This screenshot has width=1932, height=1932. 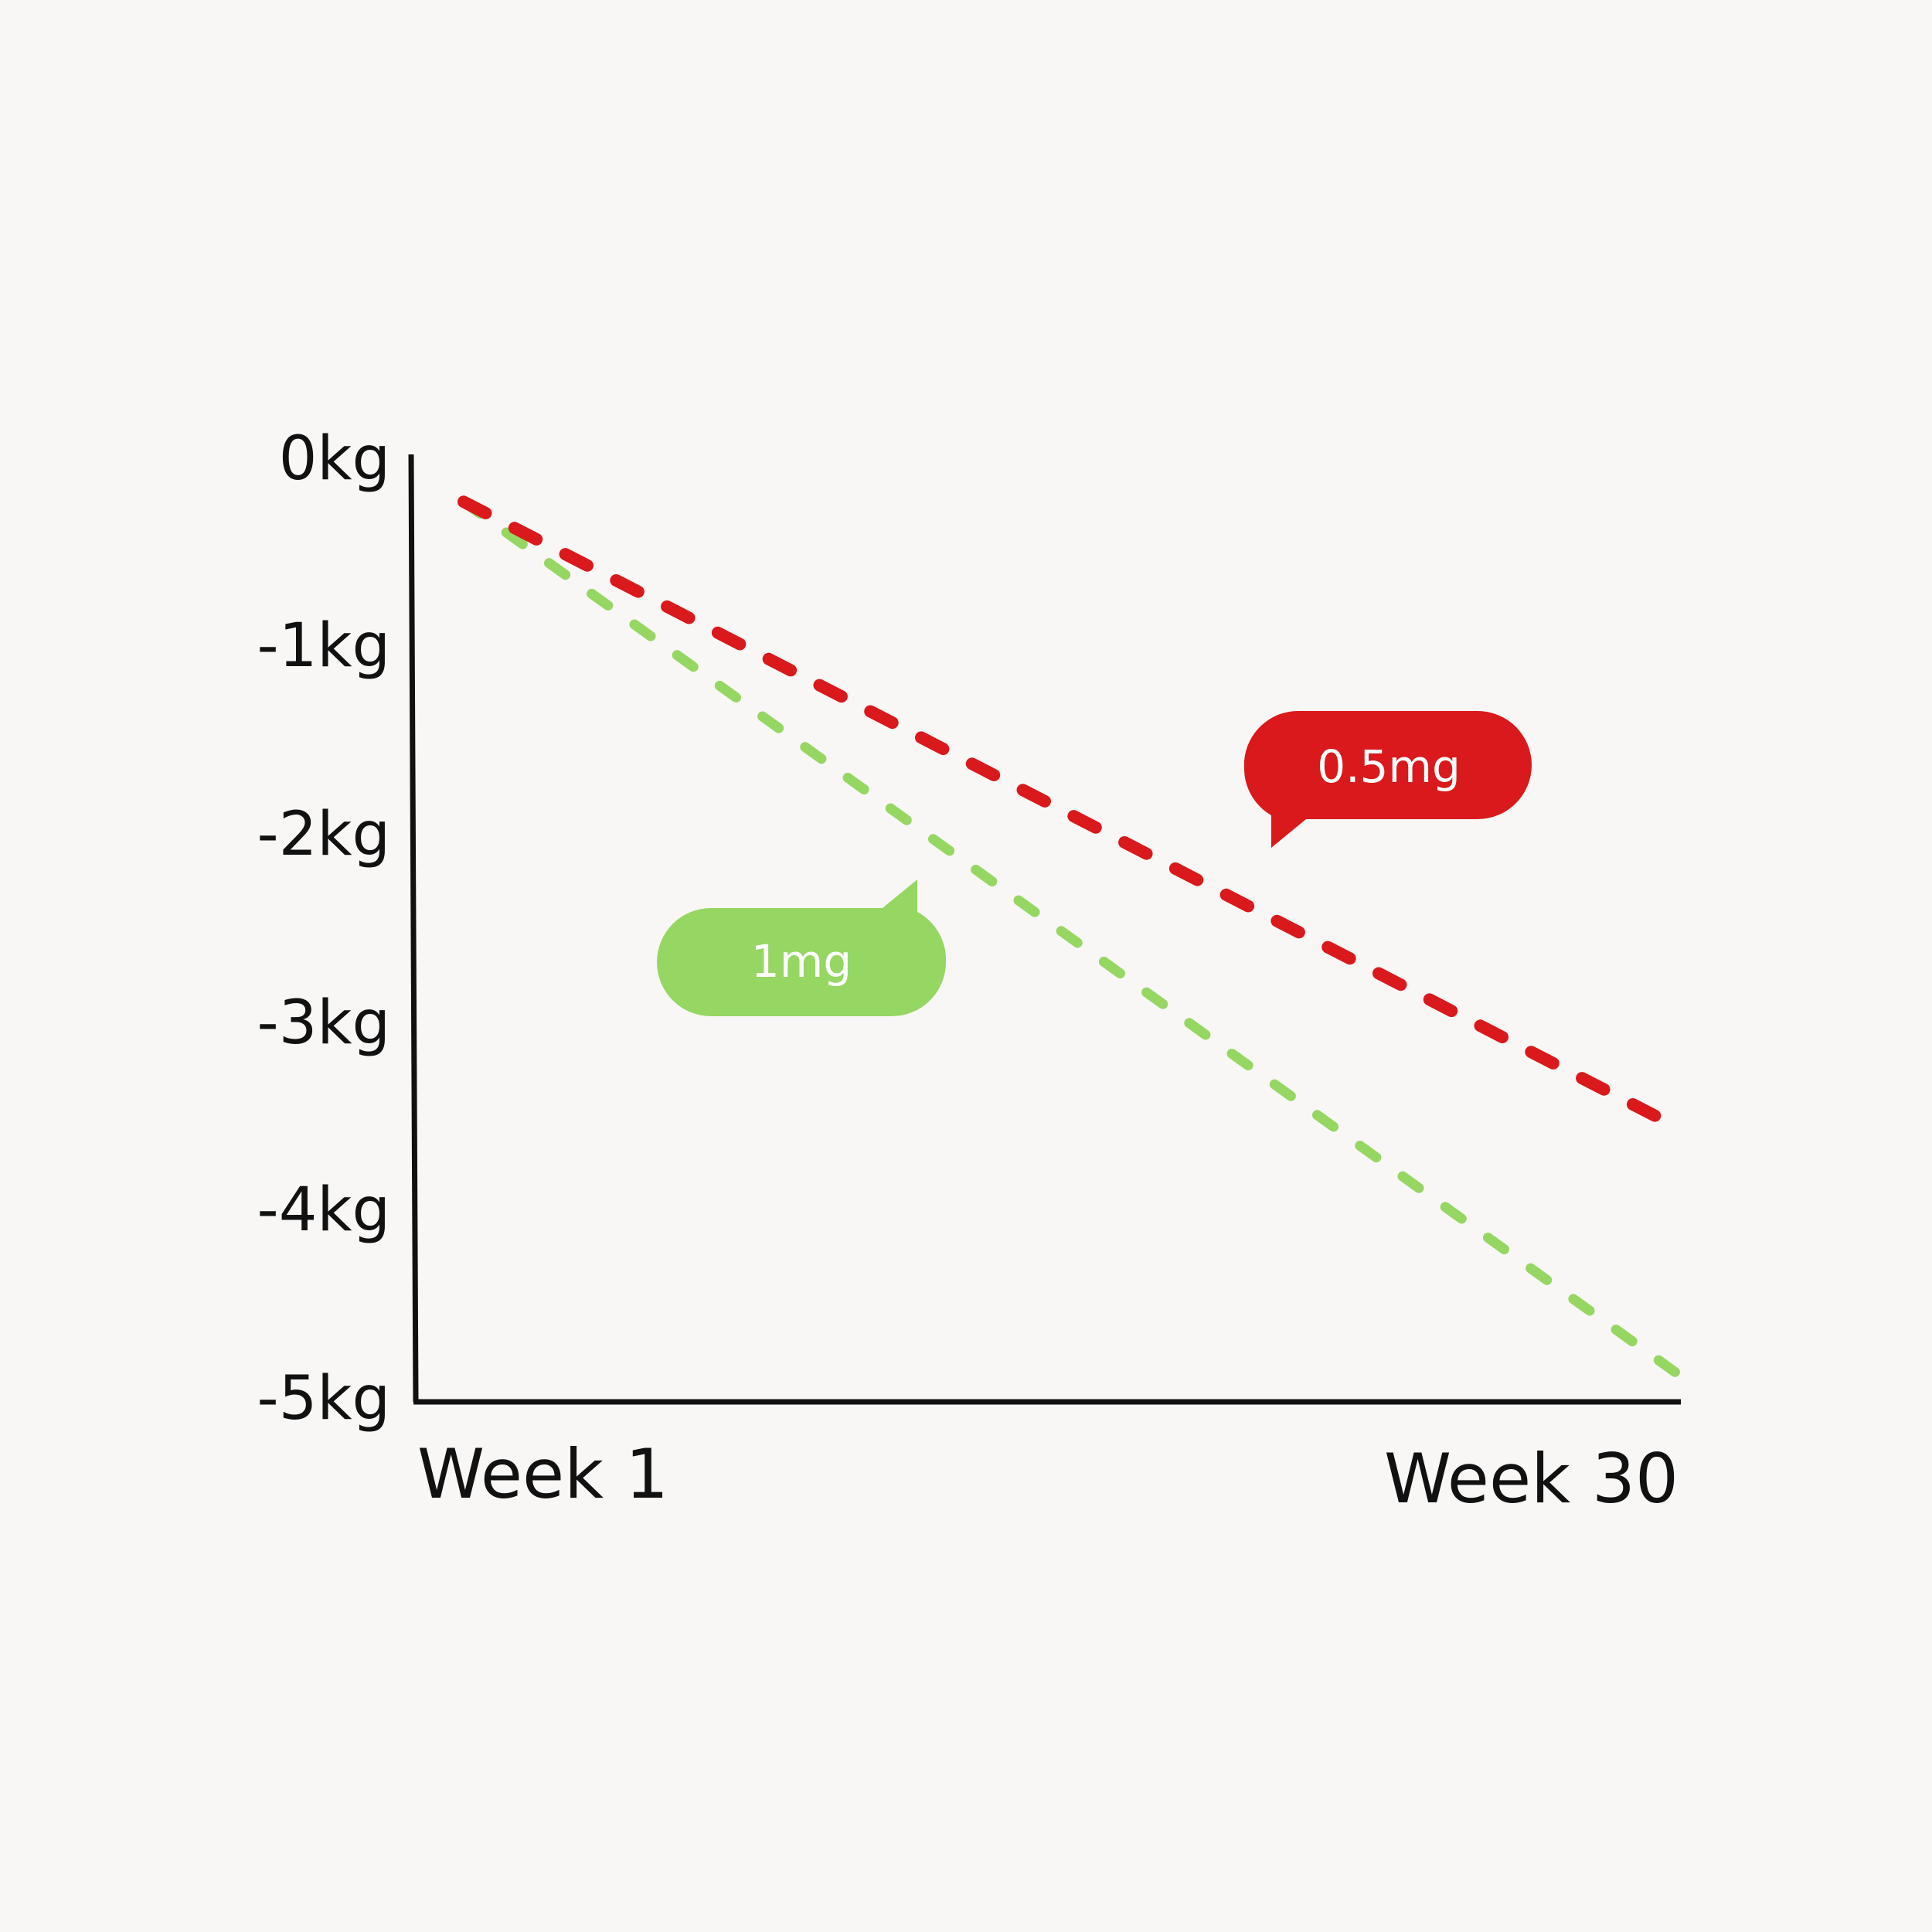 I want to click on y-axis, so click(x=414, y=928).